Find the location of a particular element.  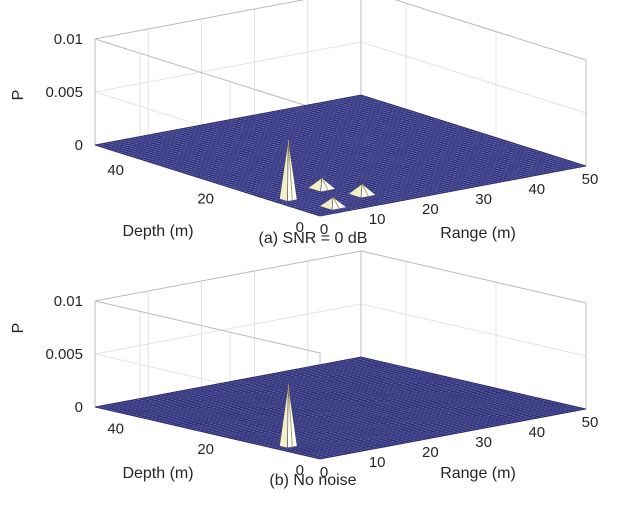

subfigure-caption: (b) No noise is located at coordinates (312, 480).